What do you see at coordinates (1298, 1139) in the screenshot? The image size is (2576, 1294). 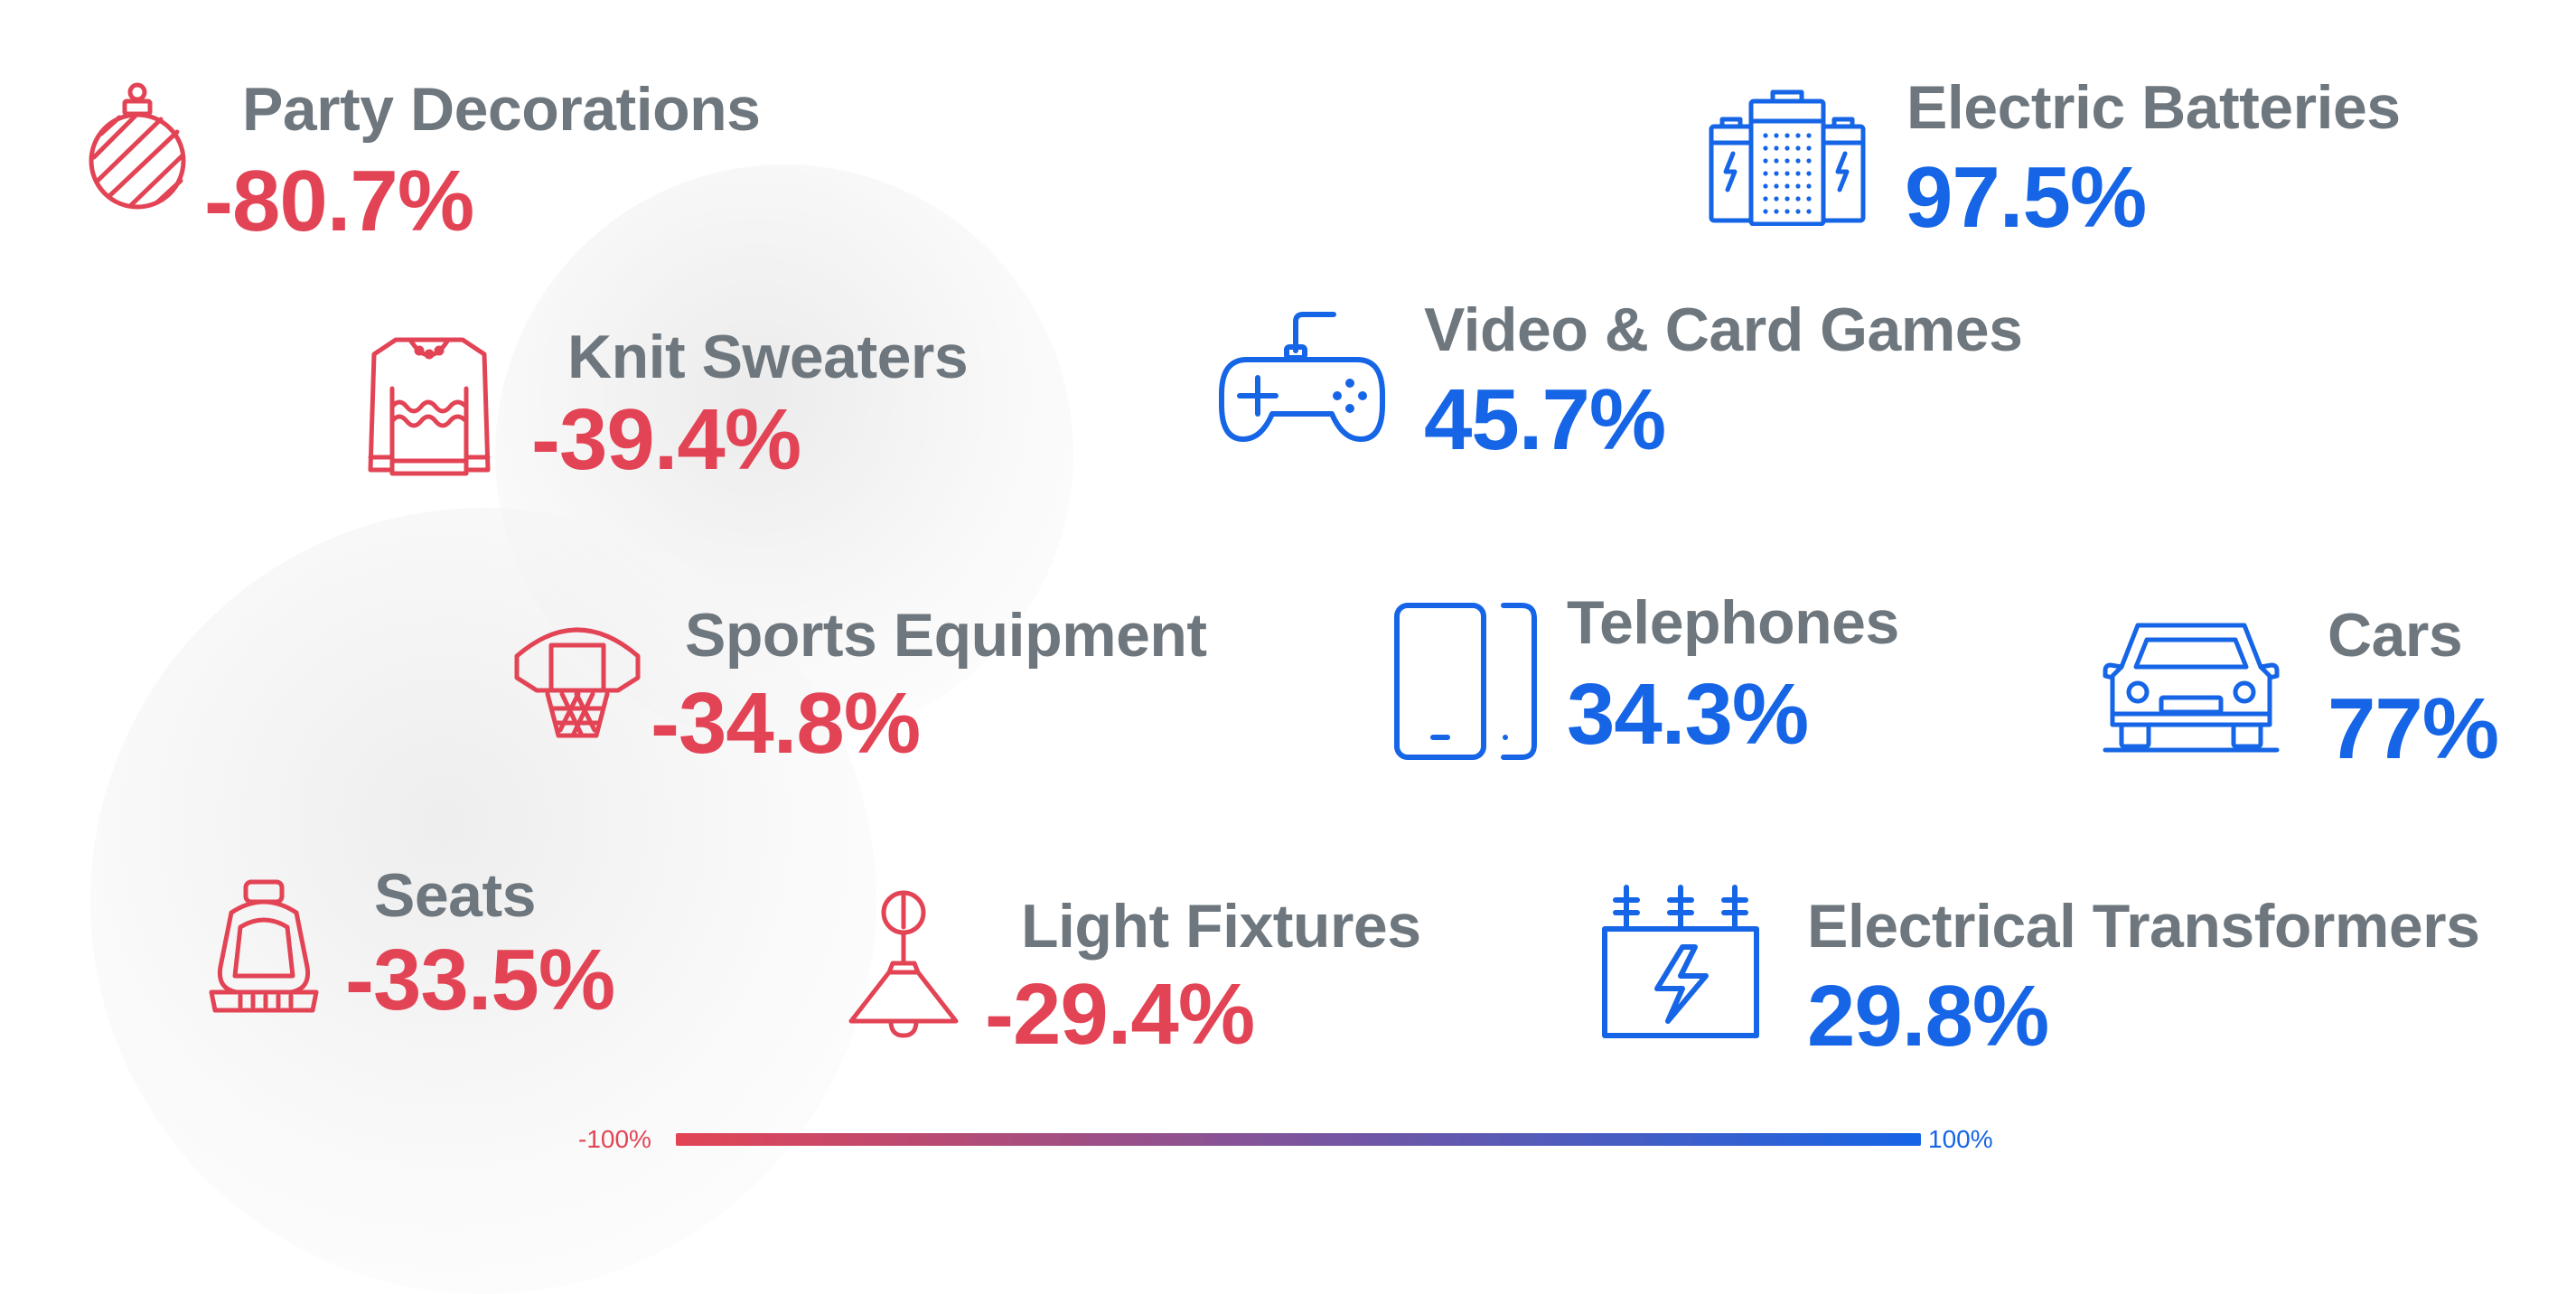 I see `scale-gradient-bar` at bounding box center [1298, 1139].